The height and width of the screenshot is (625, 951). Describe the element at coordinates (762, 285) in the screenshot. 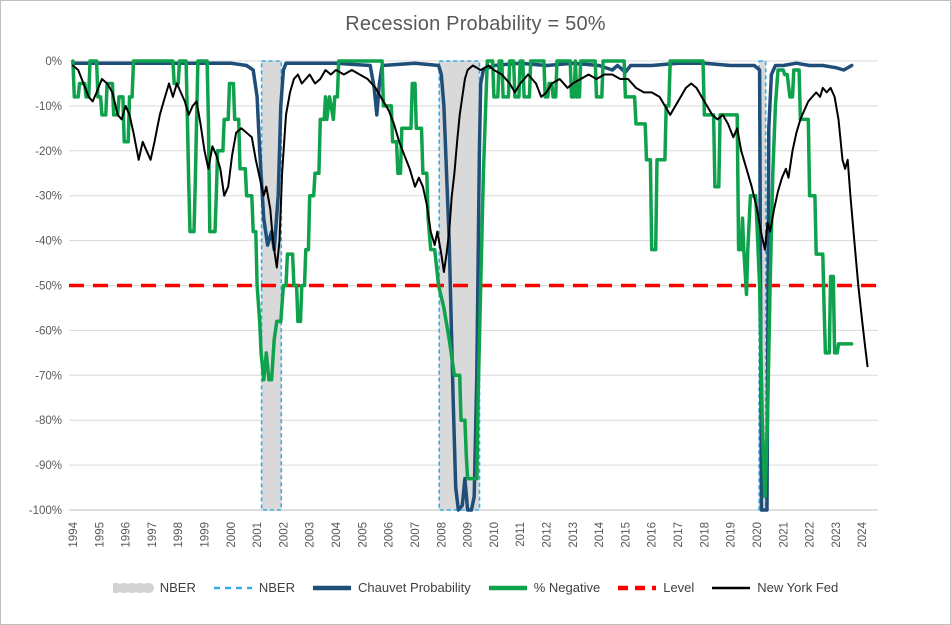

I see `nber-recession-band` at that location.